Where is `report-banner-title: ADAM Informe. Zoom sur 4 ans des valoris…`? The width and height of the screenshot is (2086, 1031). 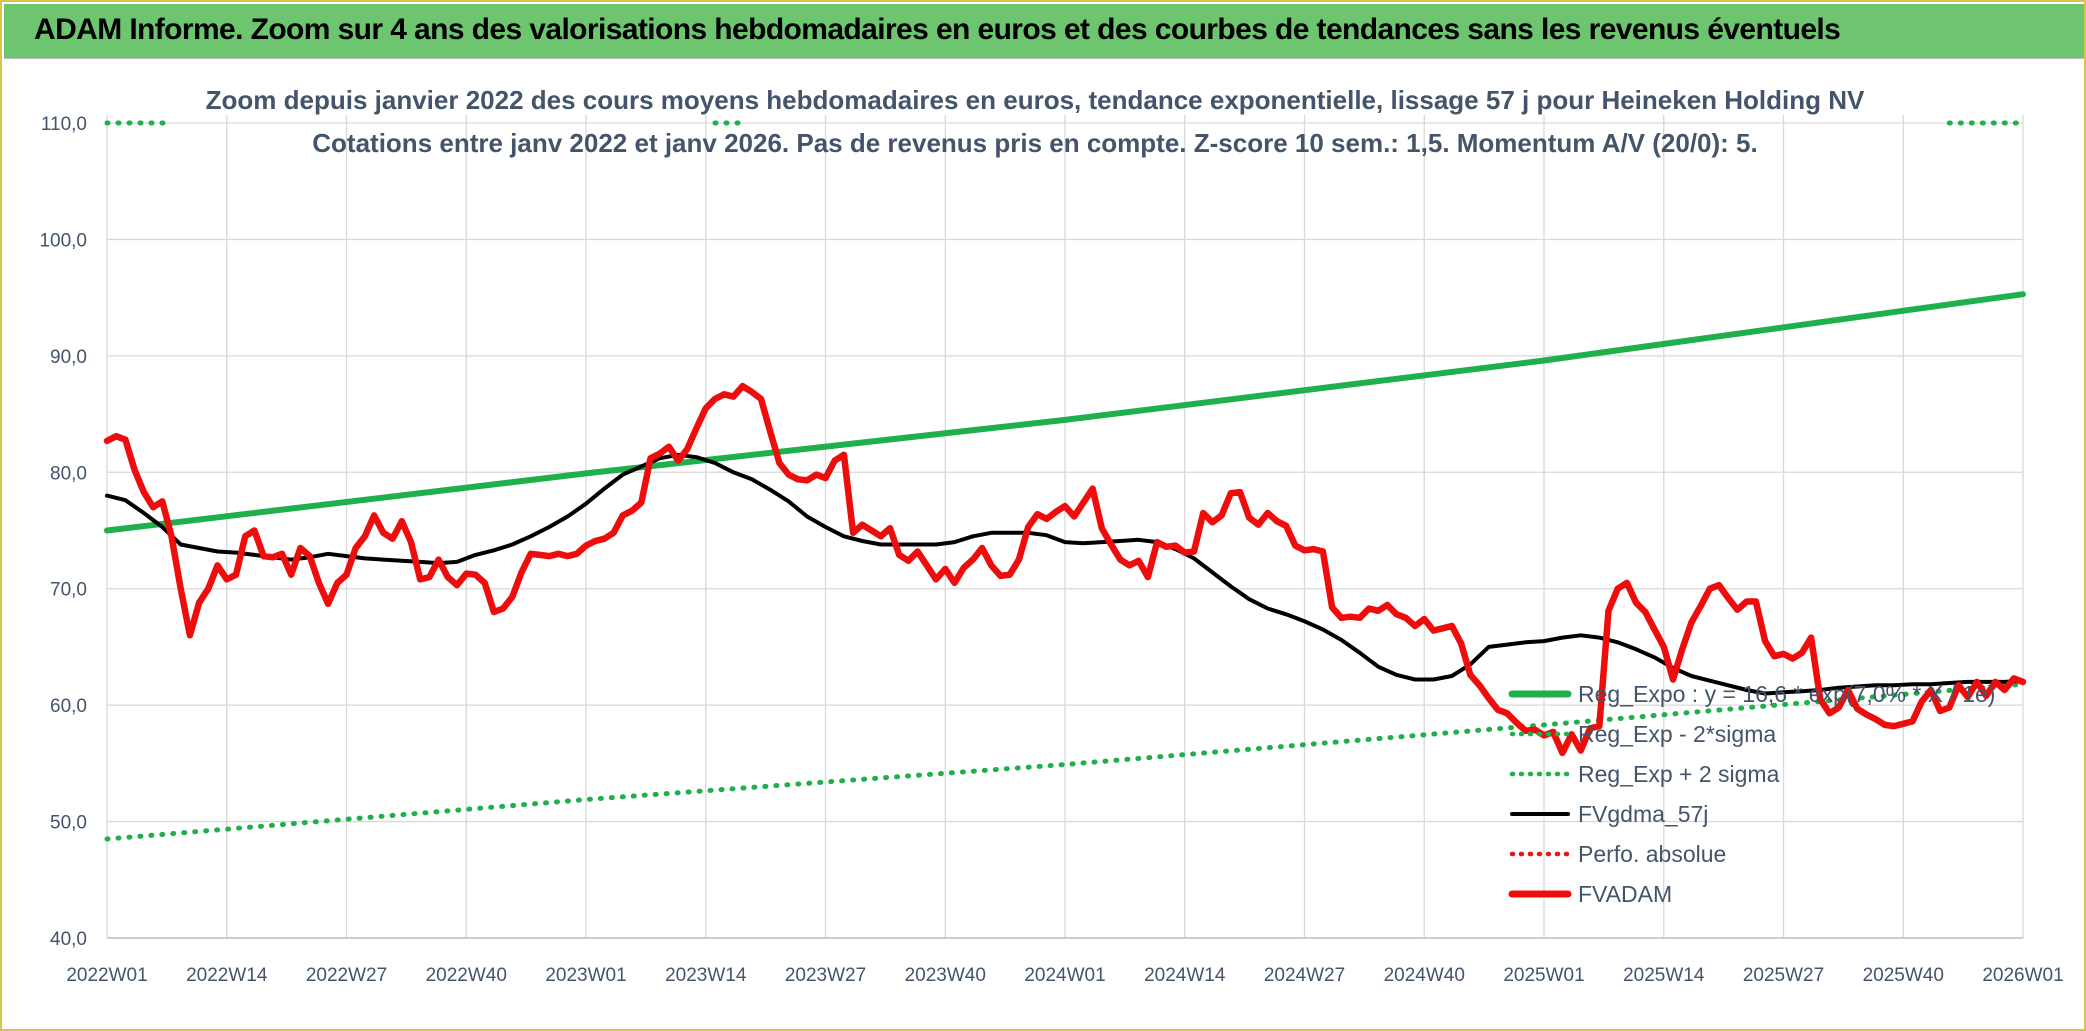
report-banner-title: ADAM Informe. Zoom sur 4 ans des valoris… is located at coordinates (937, 29).